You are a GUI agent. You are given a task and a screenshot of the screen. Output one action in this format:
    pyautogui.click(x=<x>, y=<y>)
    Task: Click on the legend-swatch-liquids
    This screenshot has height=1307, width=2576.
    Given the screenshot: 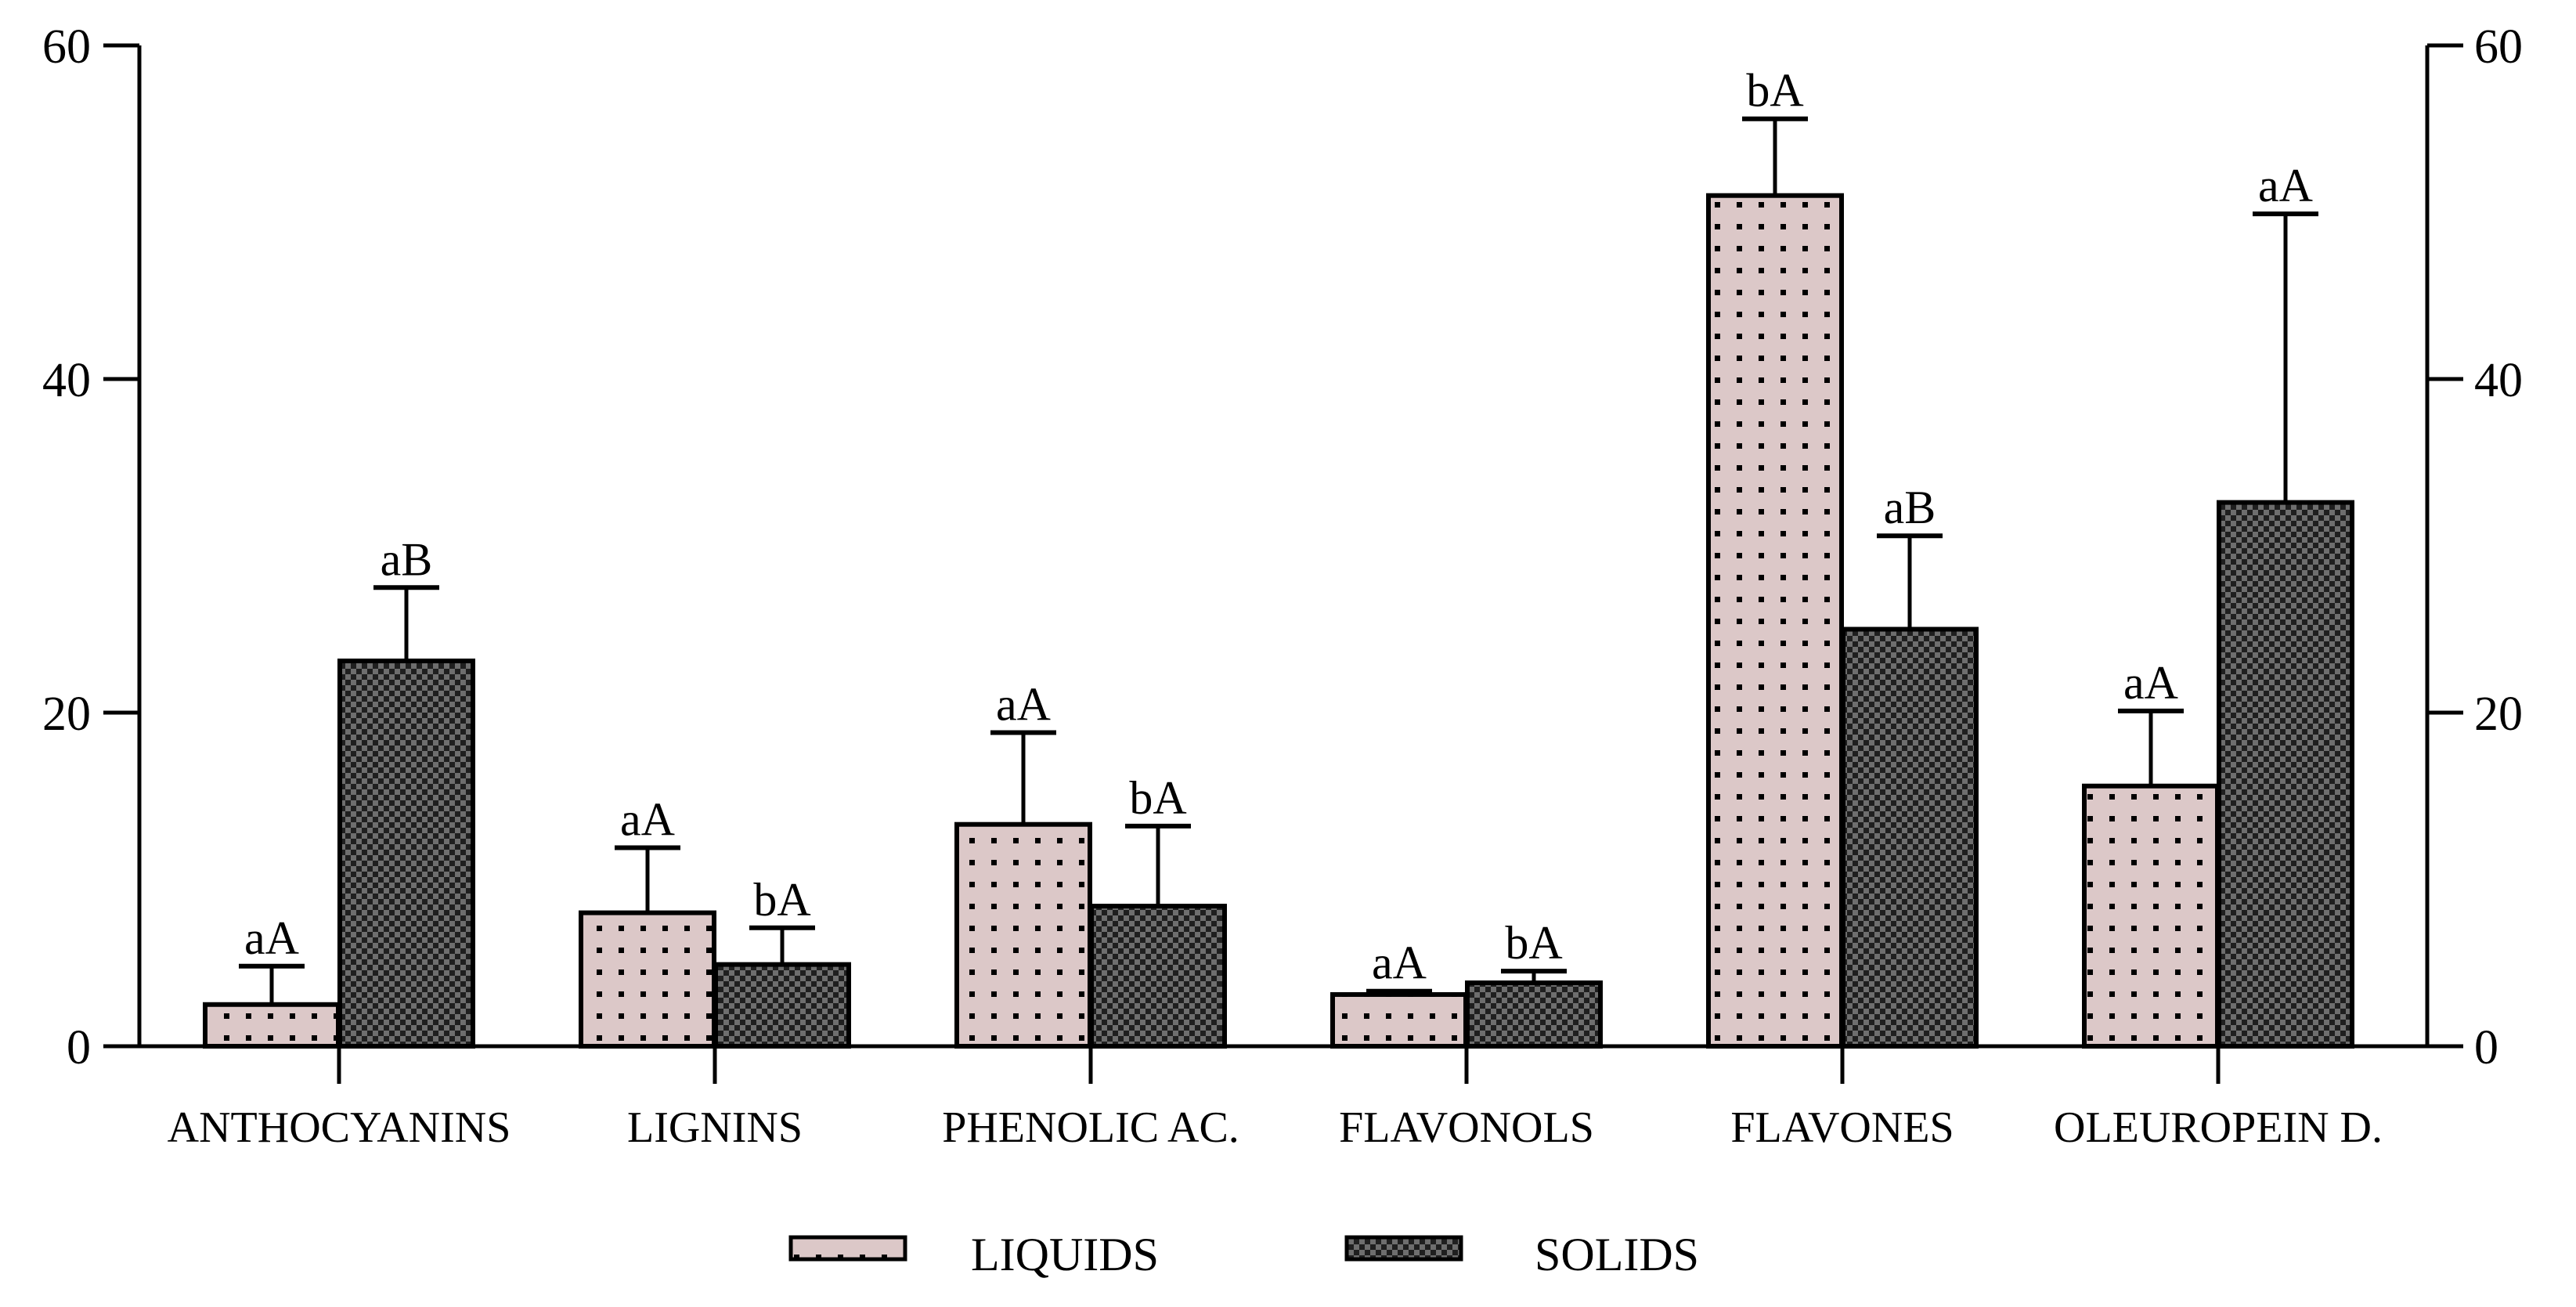 What is the action you would take?
    pyautogui.click(x=847, y=1248)
    